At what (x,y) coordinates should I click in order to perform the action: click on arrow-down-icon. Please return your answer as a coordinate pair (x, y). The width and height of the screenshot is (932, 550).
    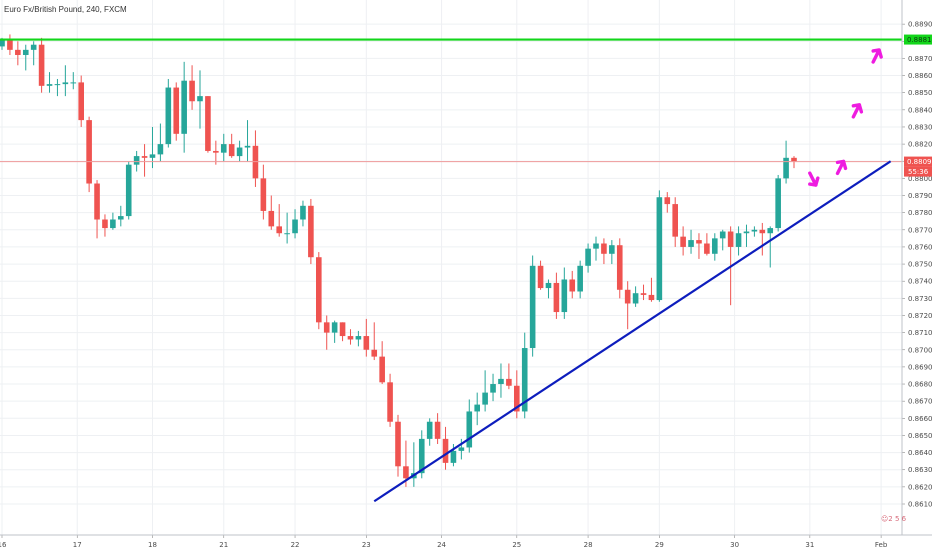
    Looking at the image, I should click on (814, 179).